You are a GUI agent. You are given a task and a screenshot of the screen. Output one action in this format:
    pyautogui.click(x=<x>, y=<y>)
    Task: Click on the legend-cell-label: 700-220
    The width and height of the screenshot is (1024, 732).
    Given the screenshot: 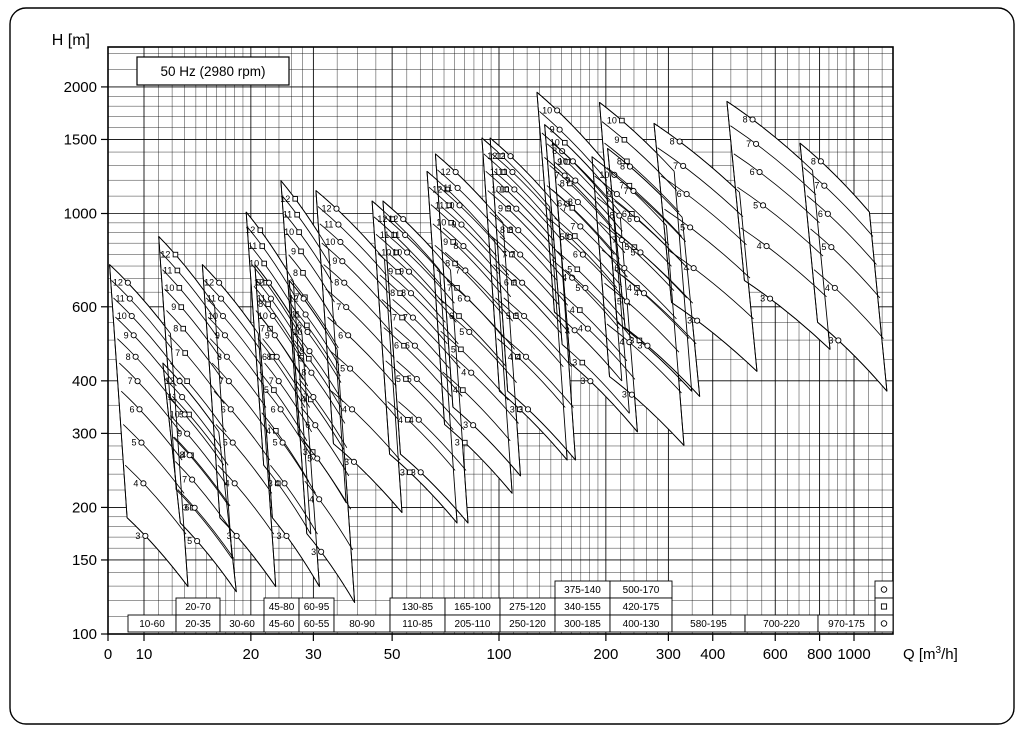 What is the action you would take?
    pyautogui.click(x=781, y=624)
    